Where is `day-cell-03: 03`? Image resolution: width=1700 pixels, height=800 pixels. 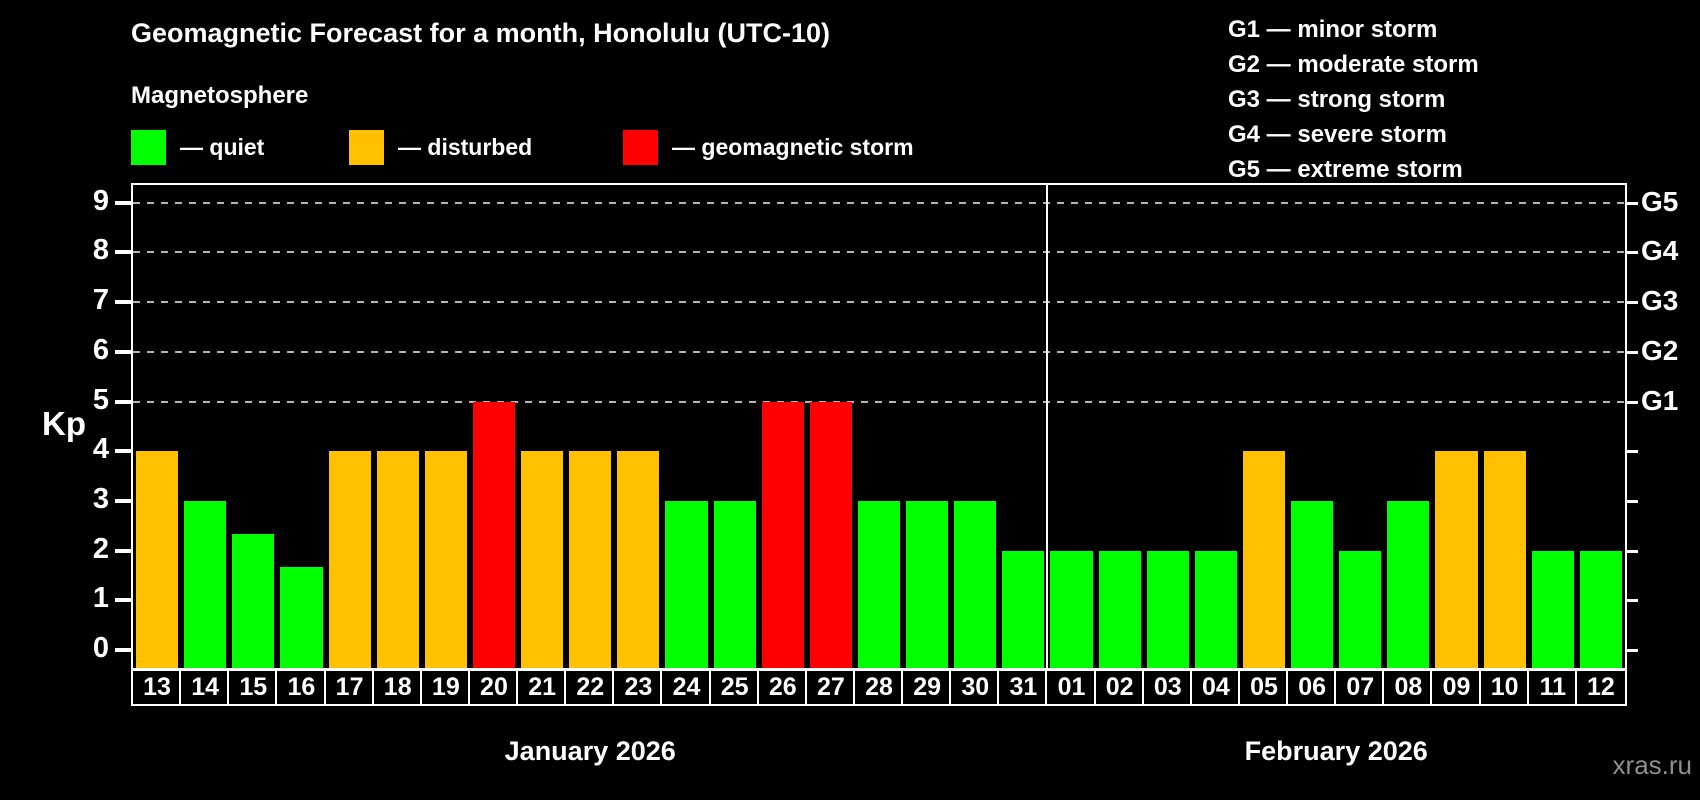 day-cell-03: 03 is located at coordinates (1167, 687).